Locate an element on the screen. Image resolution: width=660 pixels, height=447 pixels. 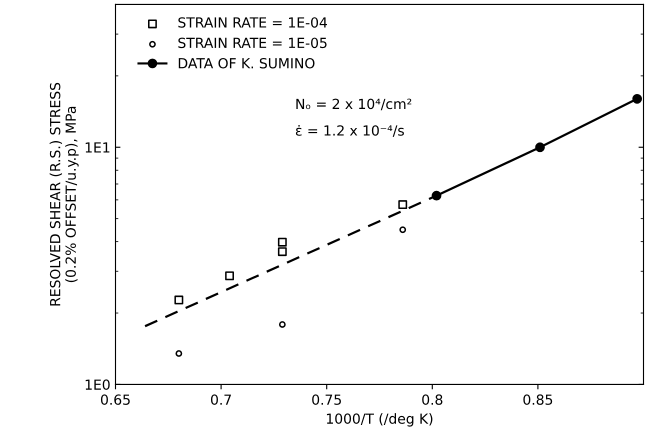
x-tick-label: 0.65 is located at coordinates (115, 399).